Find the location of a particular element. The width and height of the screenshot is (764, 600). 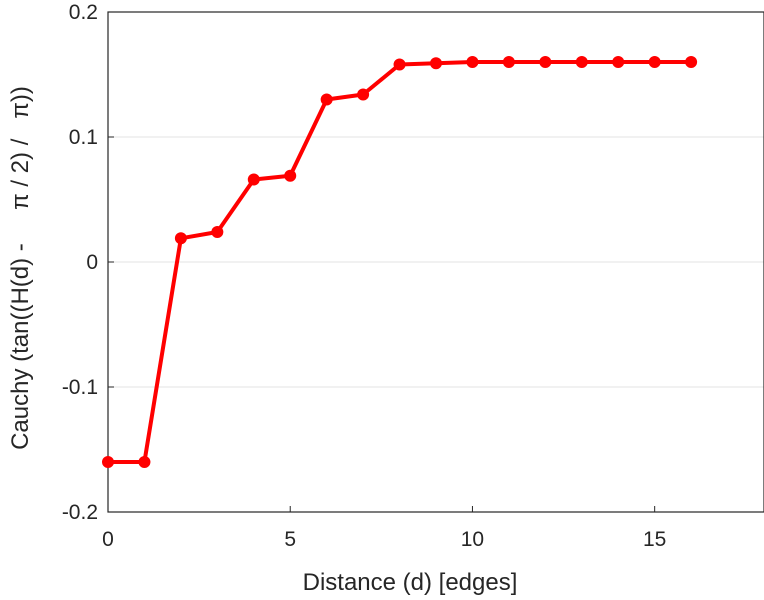

x-tick-label: 0 is located at coordinates (108, 539).